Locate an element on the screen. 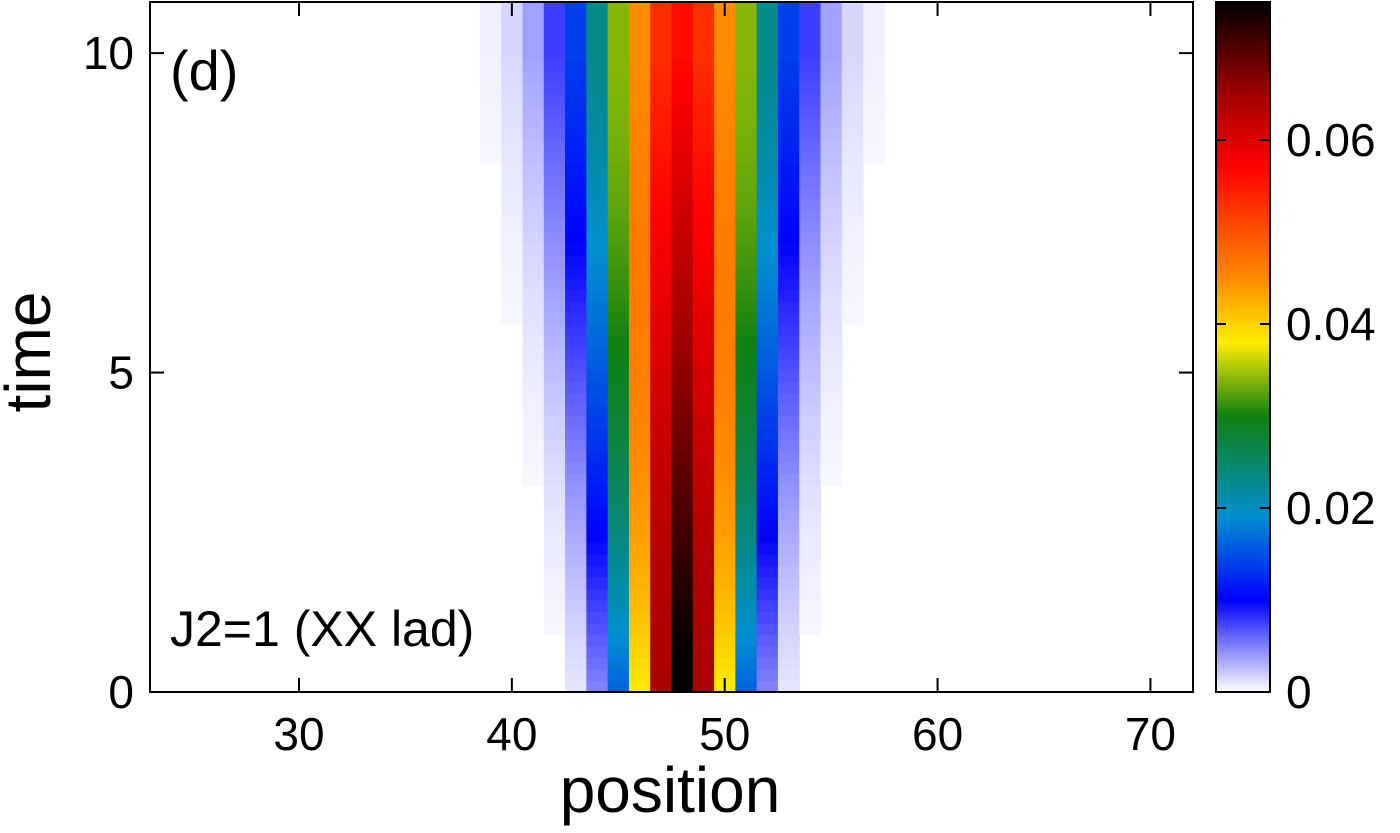 The width and height of the screenshot is (1400, 833). x-tick-label: 60 is located at coordinates (937, 734).